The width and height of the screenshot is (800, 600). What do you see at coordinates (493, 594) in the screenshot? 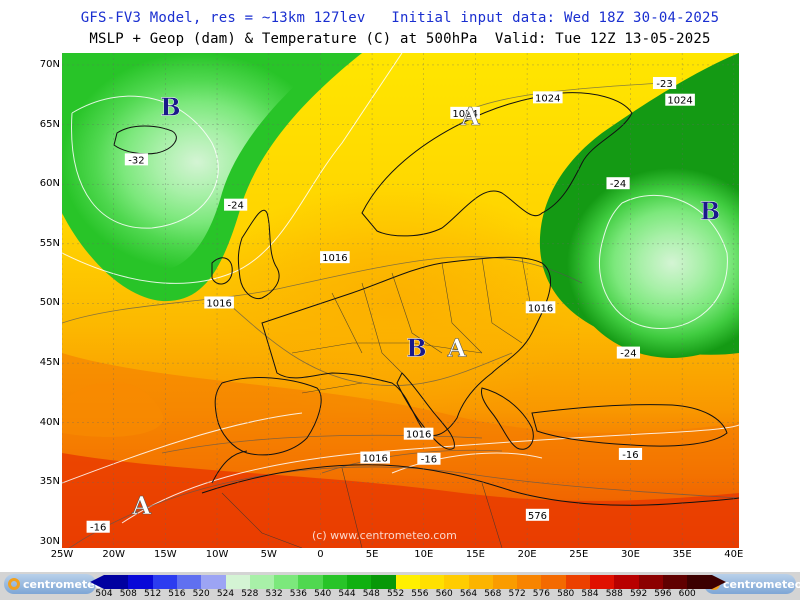
I see `colorbar-tick-label: 568` at bounding box center [493, 594].